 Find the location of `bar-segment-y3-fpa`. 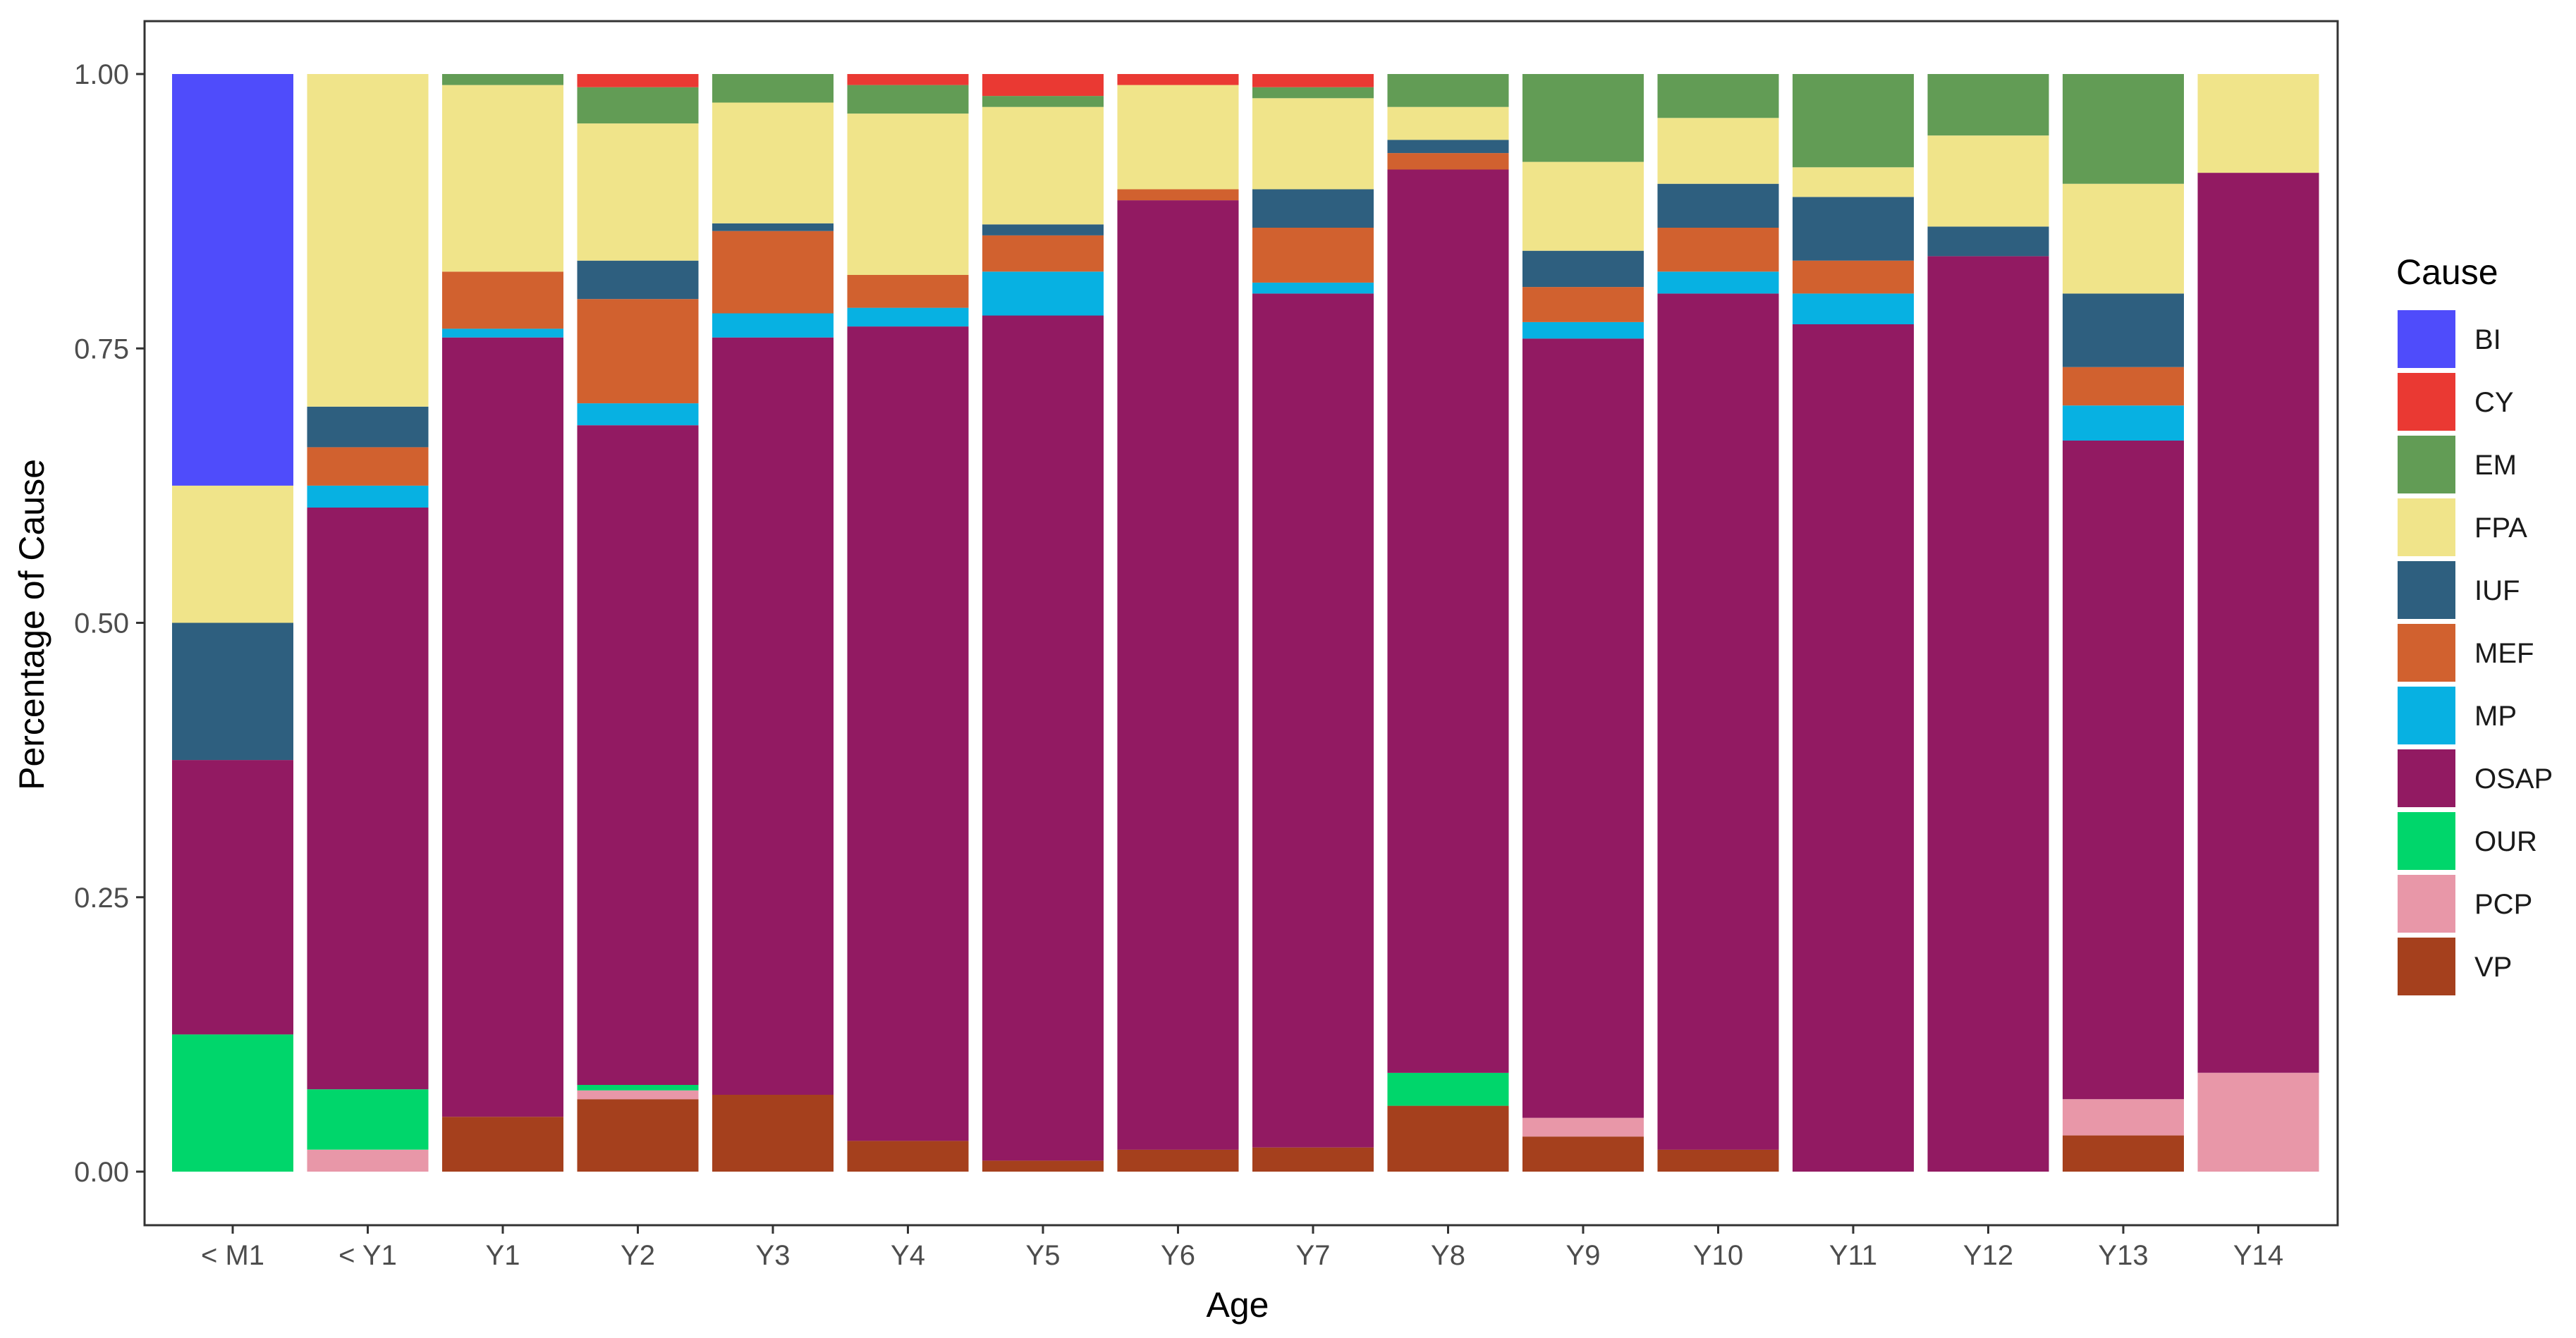

bar-segment-y3-fpa is located at coordinates (773, 162).